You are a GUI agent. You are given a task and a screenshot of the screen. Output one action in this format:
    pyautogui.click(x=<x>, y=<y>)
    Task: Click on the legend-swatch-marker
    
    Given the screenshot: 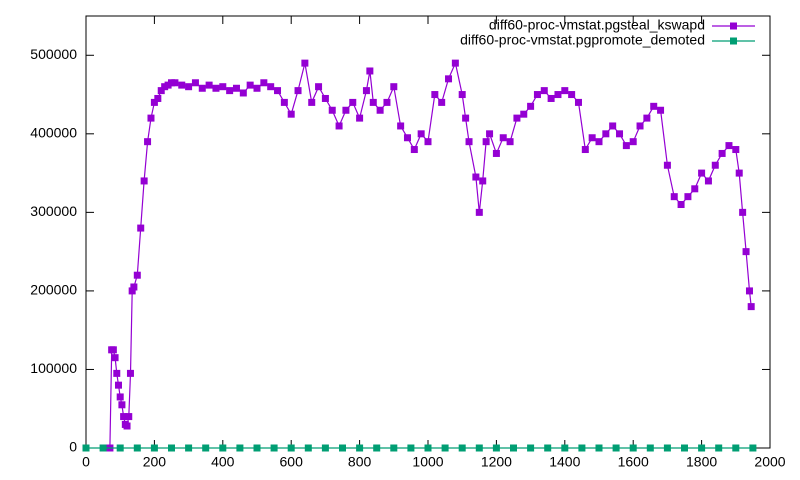 What is the action you would take?
    pyautogui.click(x=733, y=26)
    